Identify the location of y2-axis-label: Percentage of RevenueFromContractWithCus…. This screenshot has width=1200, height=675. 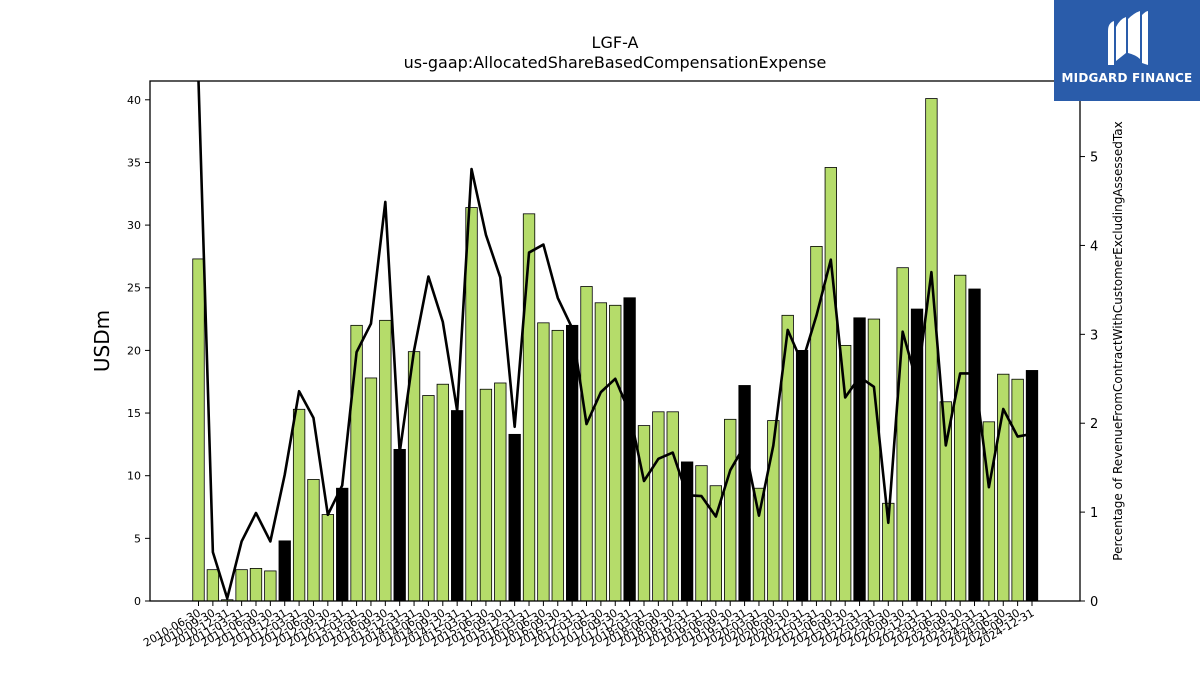
(1118, 340).